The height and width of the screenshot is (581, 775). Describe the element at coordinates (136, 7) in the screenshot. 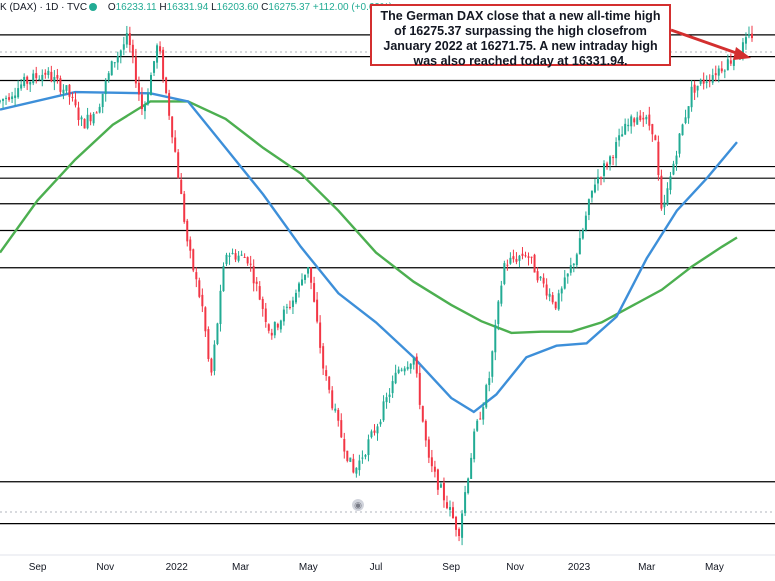

I see `open-value: 16233.11` at that location.